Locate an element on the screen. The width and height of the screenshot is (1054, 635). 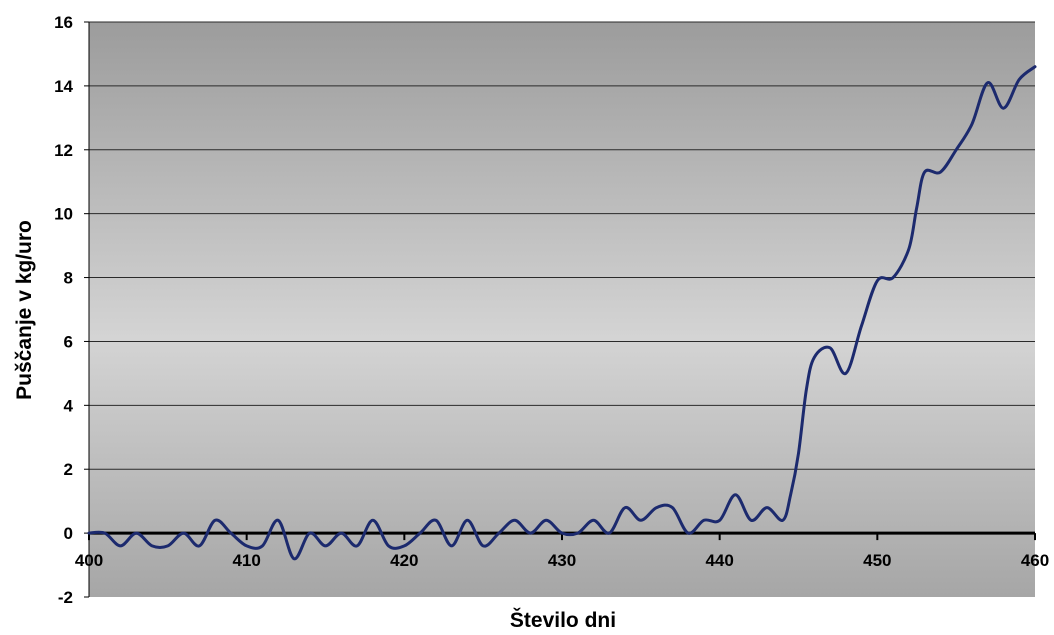
x-tick-label: 400 is located at coordinates (89, 560).